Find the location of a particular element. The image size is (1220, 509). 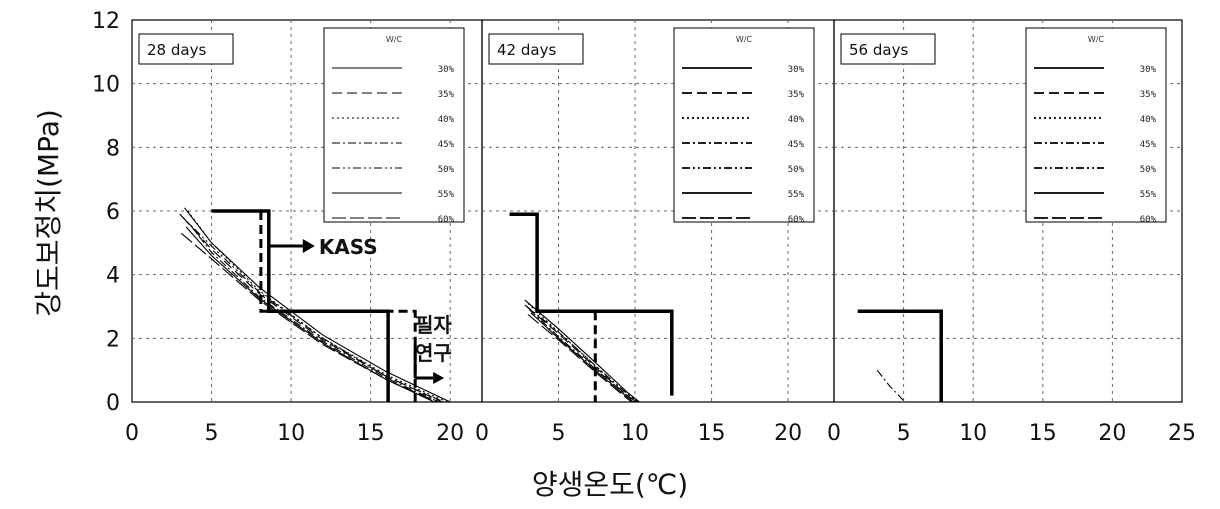

y-tick-label: 6 is located at coordinates (113, 212).